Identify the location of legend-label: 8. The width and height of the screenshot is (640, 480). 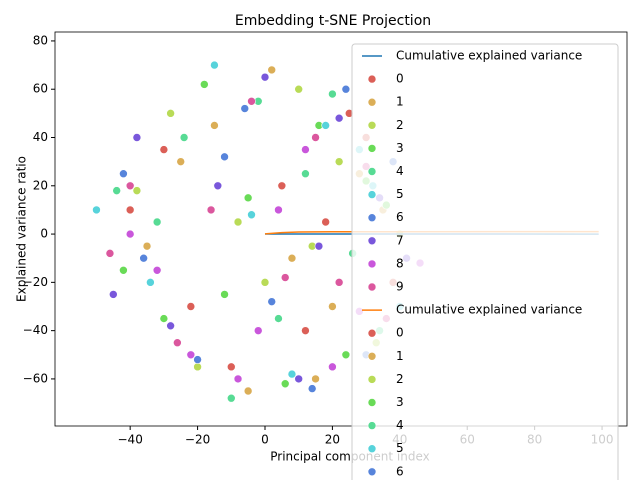
(400, 263).